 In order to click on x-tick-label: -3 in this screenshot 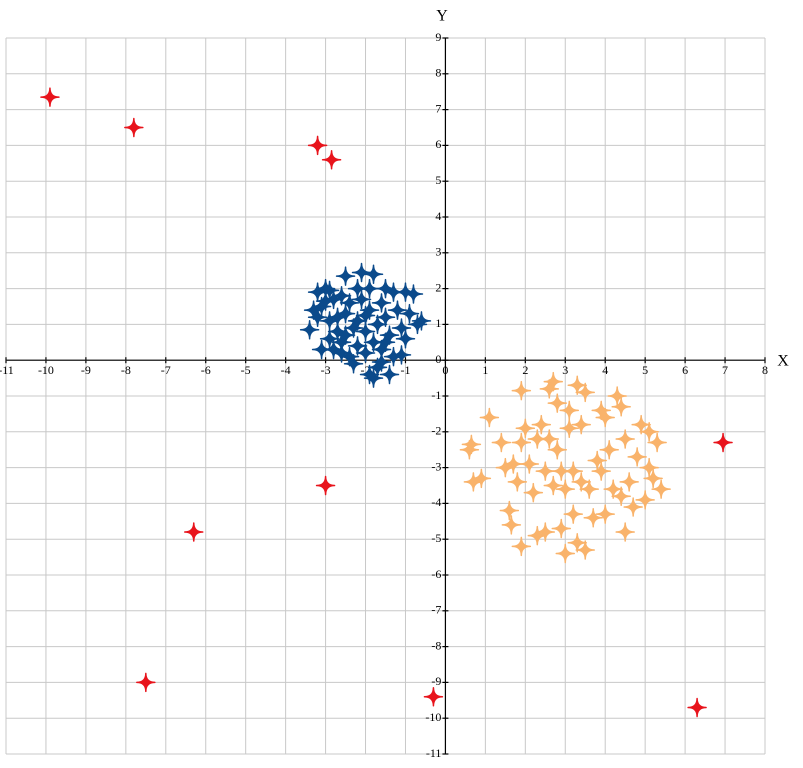, I will do `click(326, 370)`.